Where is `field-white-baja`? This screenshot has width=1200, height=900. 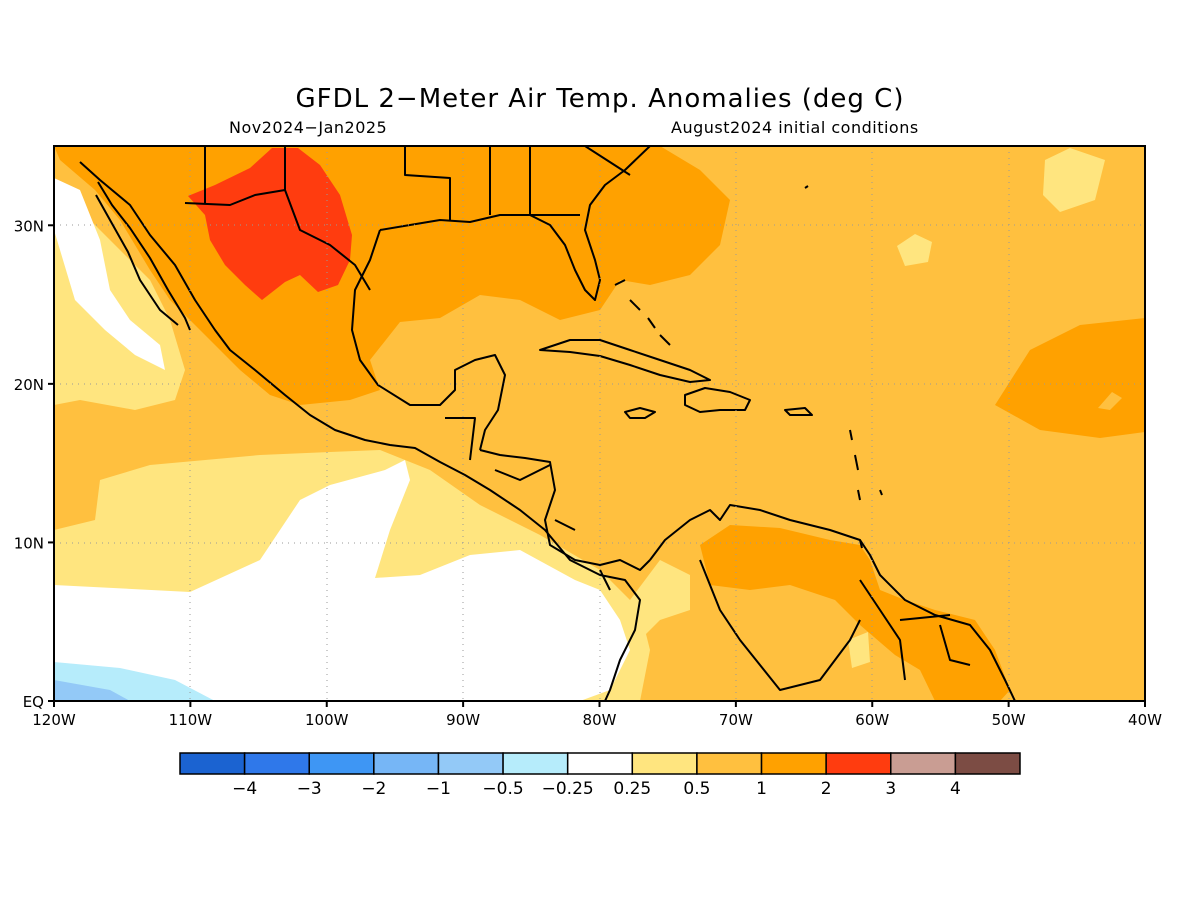
field-white-baja is located at coordinates (109, 274).